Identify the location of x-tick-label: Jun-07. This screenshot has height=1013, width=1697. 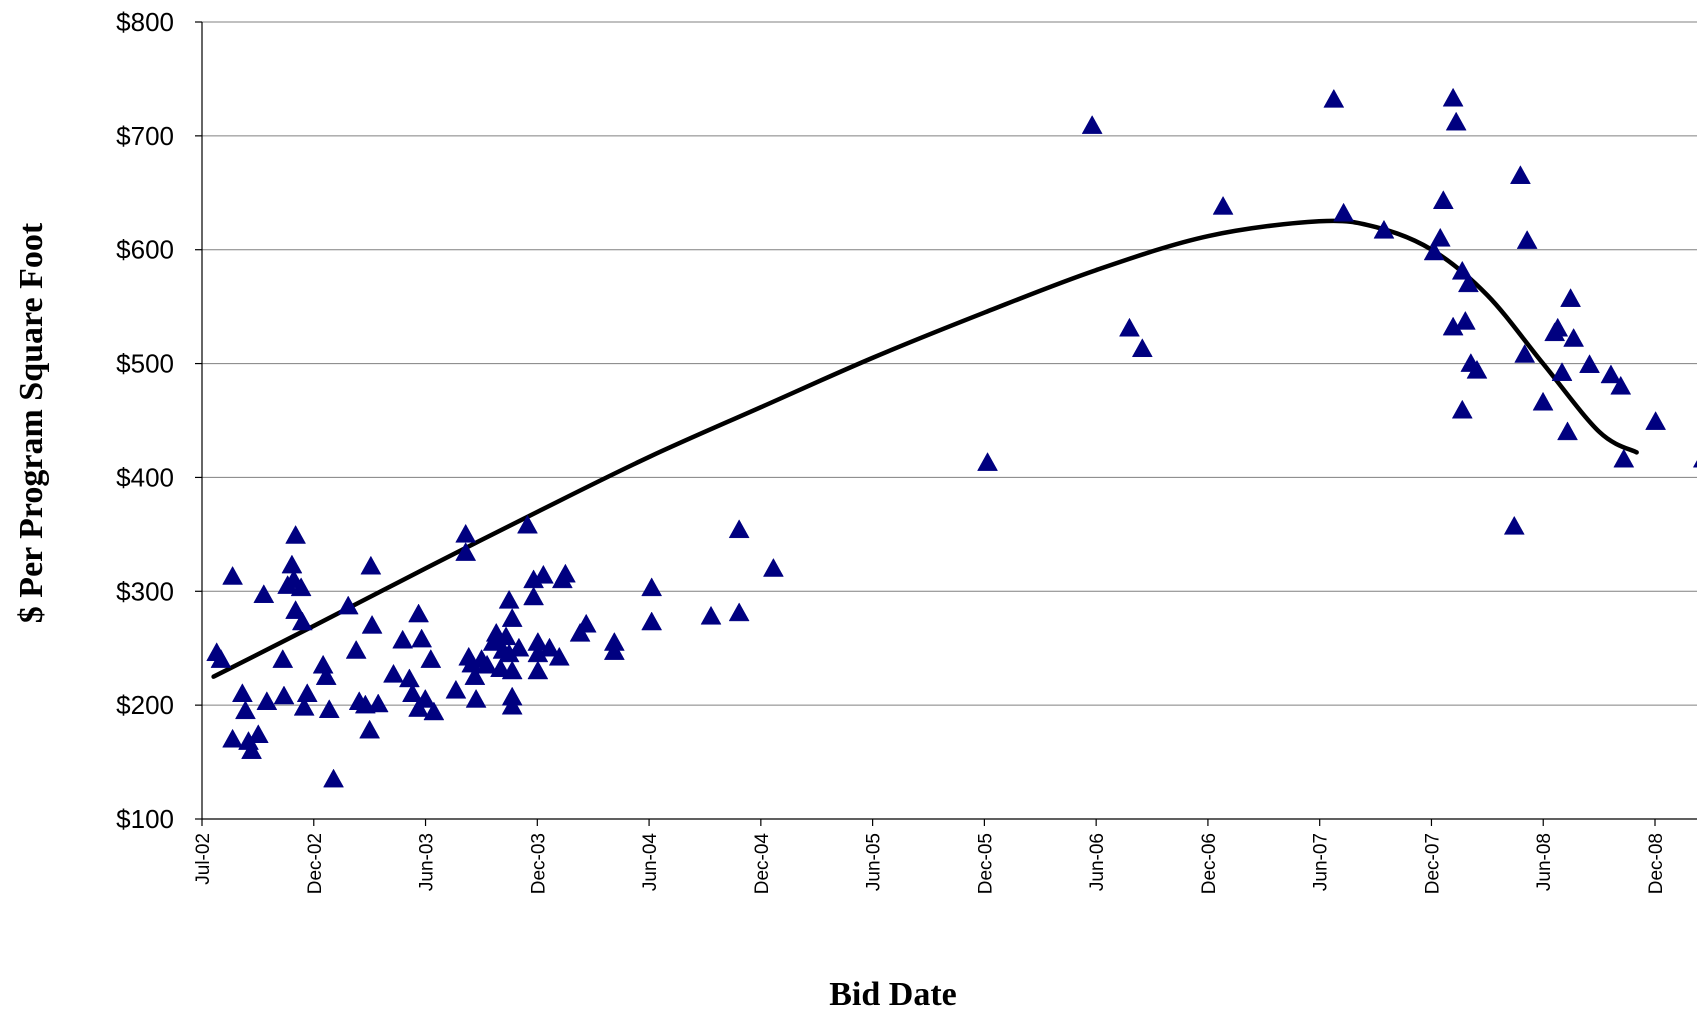
(1321, 862).